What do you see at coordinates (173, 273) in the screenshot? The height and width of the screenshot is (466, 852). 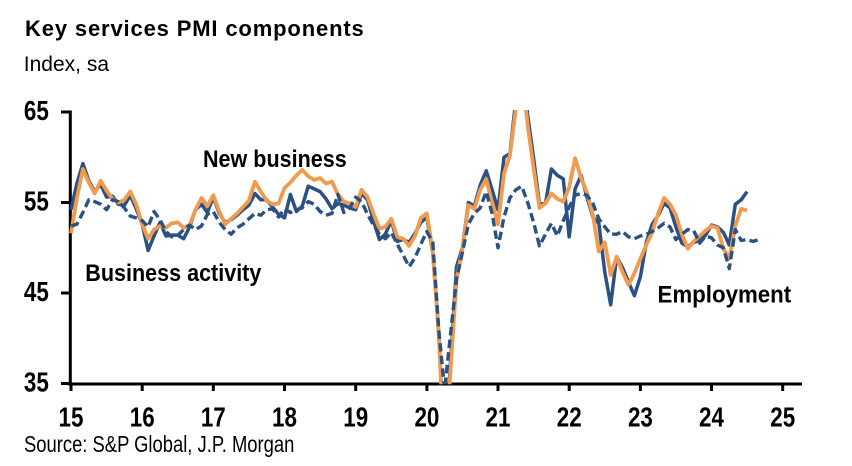 I see `svg-text: Business activity` at bounding box center [173, 273].